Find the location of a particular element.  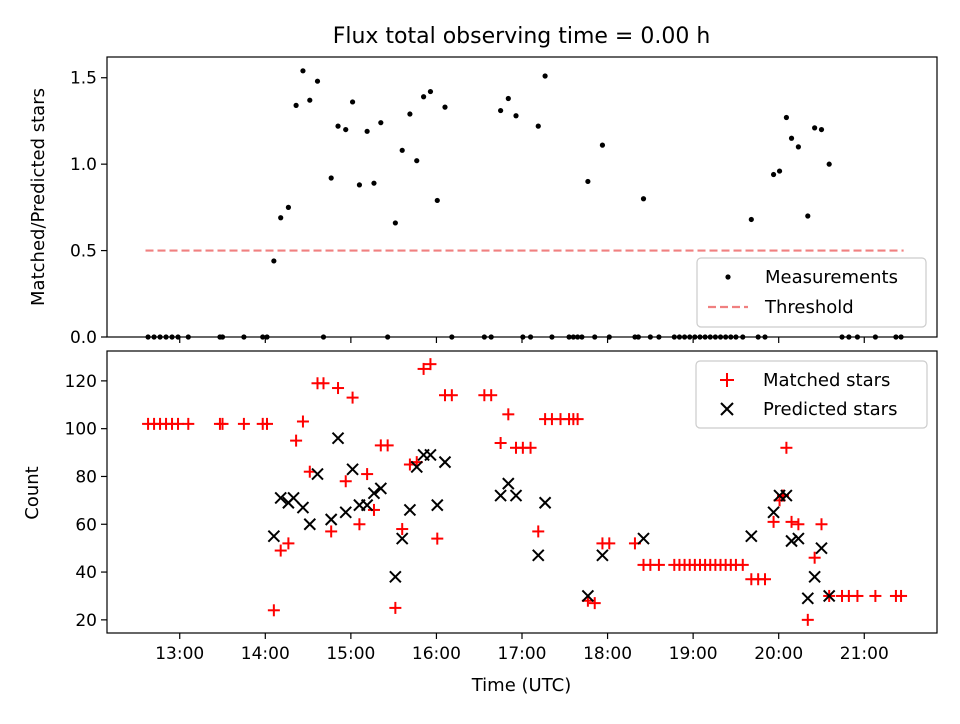

bottom-y-ticks: 20 40 60 80 100 120 is located at coordinates (86, 501).